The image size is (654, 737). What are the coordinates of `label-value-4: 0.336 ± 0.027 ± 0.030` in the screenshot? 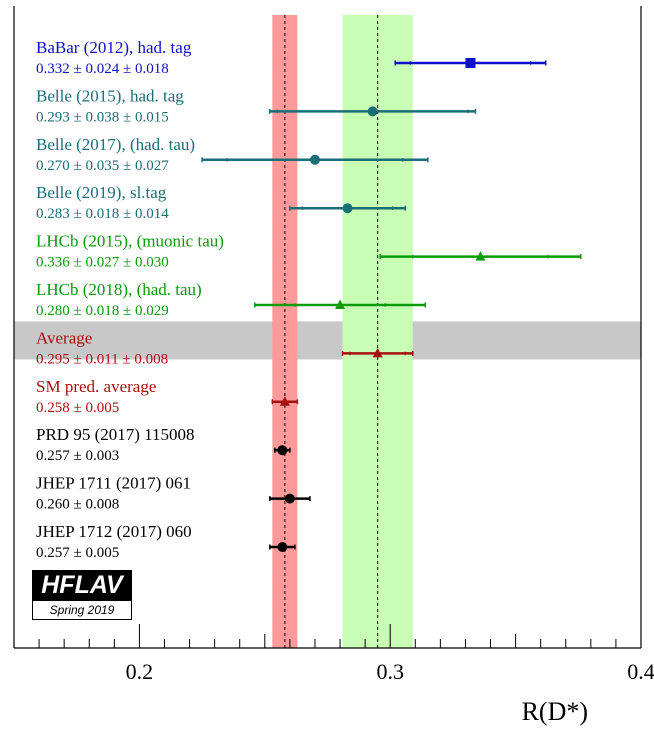 It's located at (102, 263).